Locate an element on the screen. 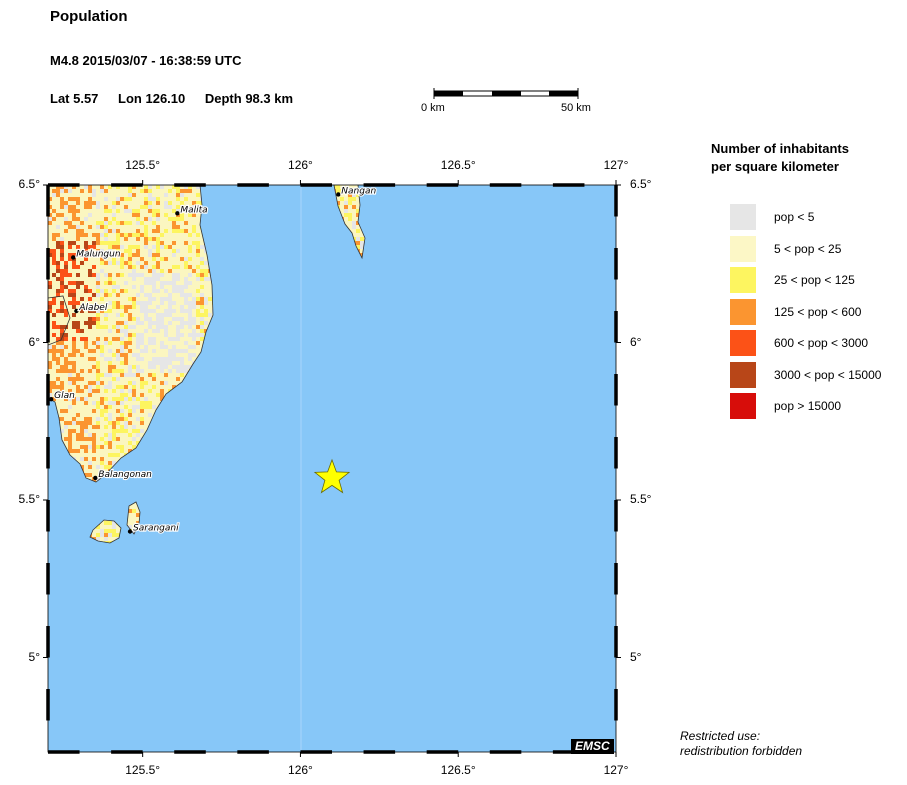  event-coordinates: Lat 5.57 Lon 126.10 Depth 98.3 km is located at coordinates (179, 98).